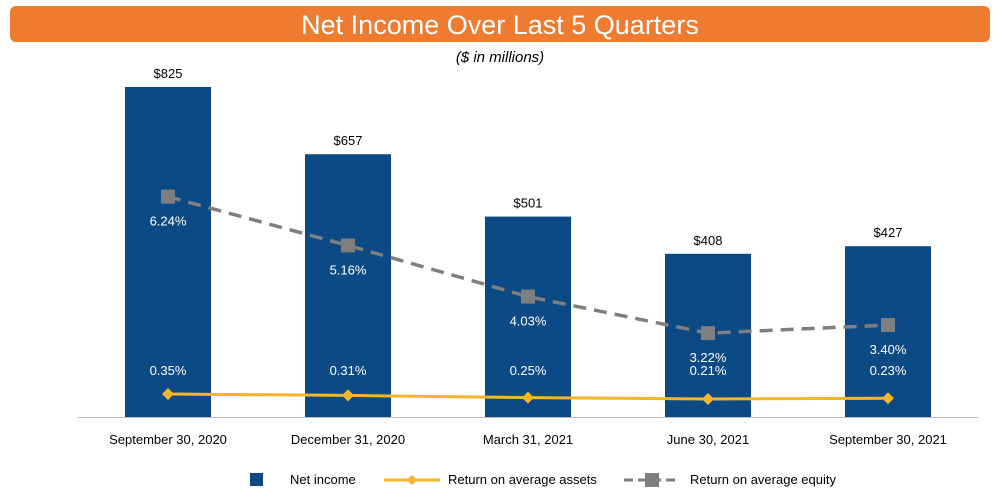 The width and height of the screenshot is (1000, 492). I want to click on bar-value-label: $825, so click(168, 73).